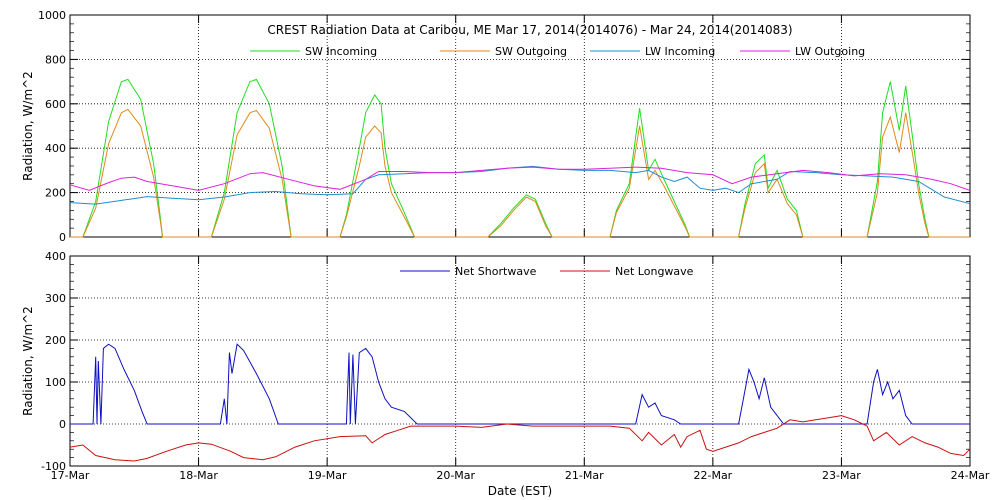 The image size is (1000, 500). Describe the element at coordinates (830, 51) in the screenshot. I see `legend-label: LW Outgoing` at that location.